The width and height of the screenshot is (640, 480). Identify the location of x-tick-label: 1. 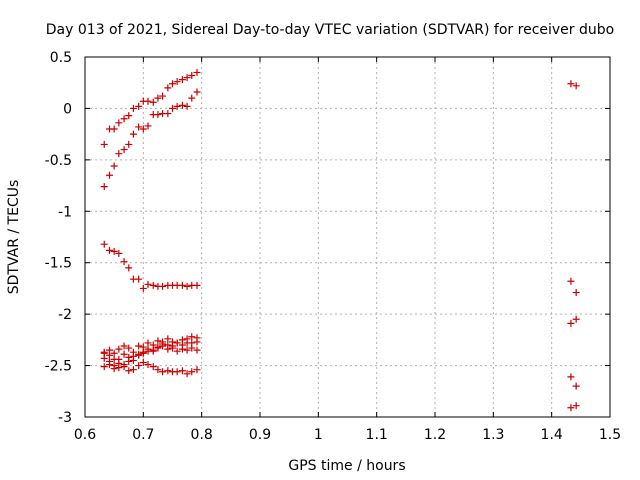
(318, 435).